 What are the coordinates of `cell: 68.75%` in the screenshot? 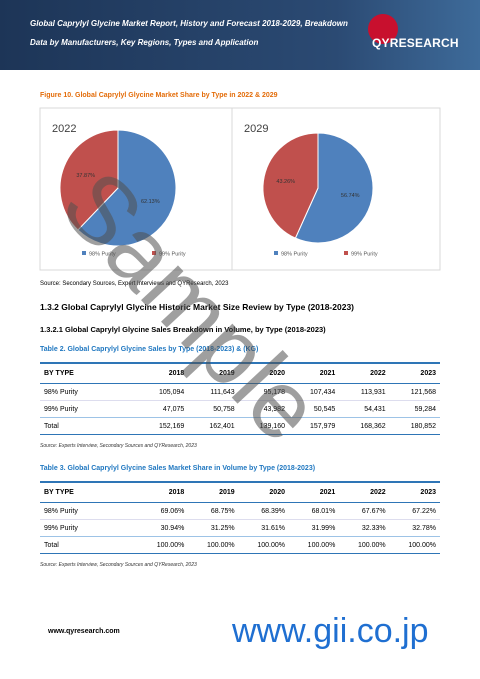 It's located at (222, 511).